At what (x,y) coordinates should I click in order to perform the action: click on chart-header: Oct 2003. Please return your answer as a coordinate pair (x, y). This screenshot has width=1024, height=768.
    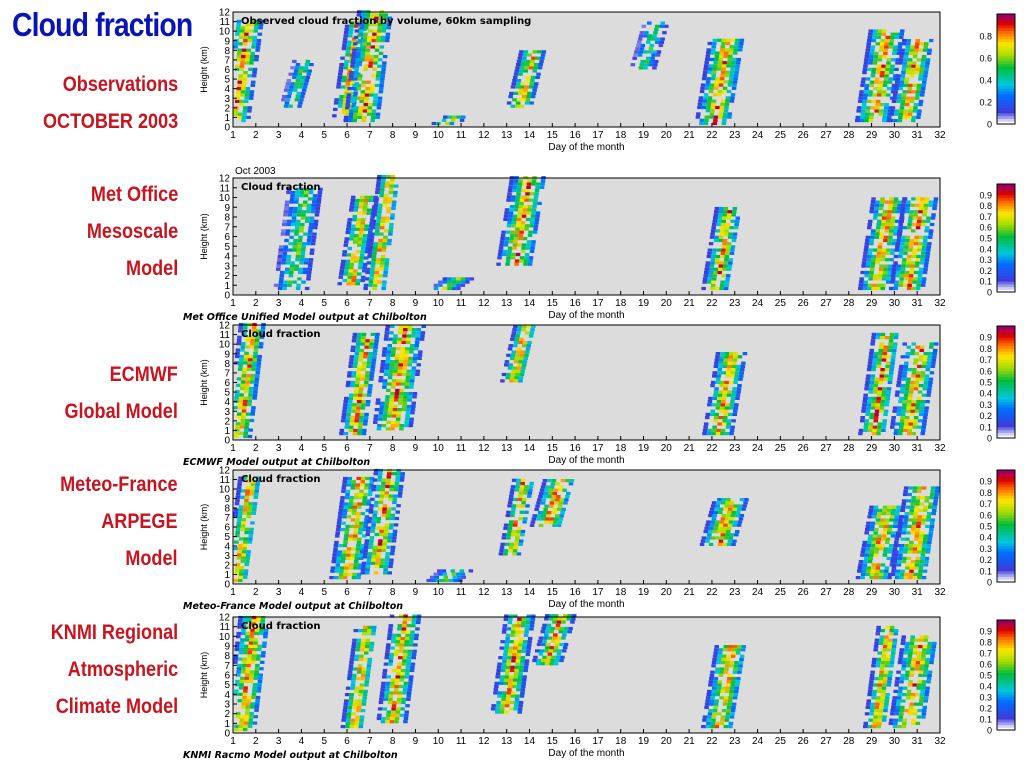
    Looking at the image, I should click on (255, 171).